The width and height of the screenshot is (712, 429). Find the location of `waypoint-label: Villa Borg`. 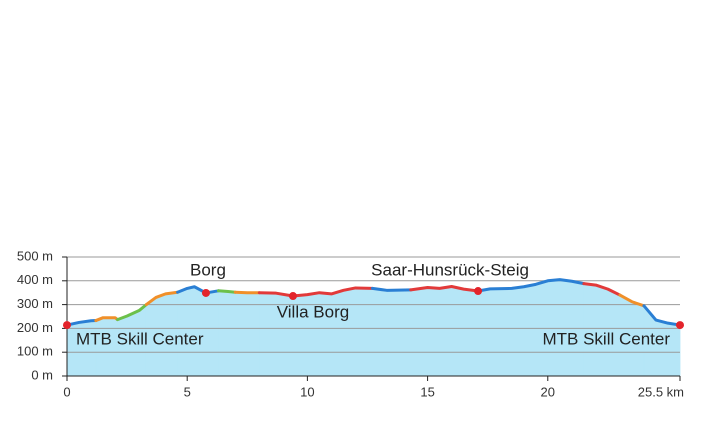

waypoint-label: Villa Borg is located at coordinates (313, 312).